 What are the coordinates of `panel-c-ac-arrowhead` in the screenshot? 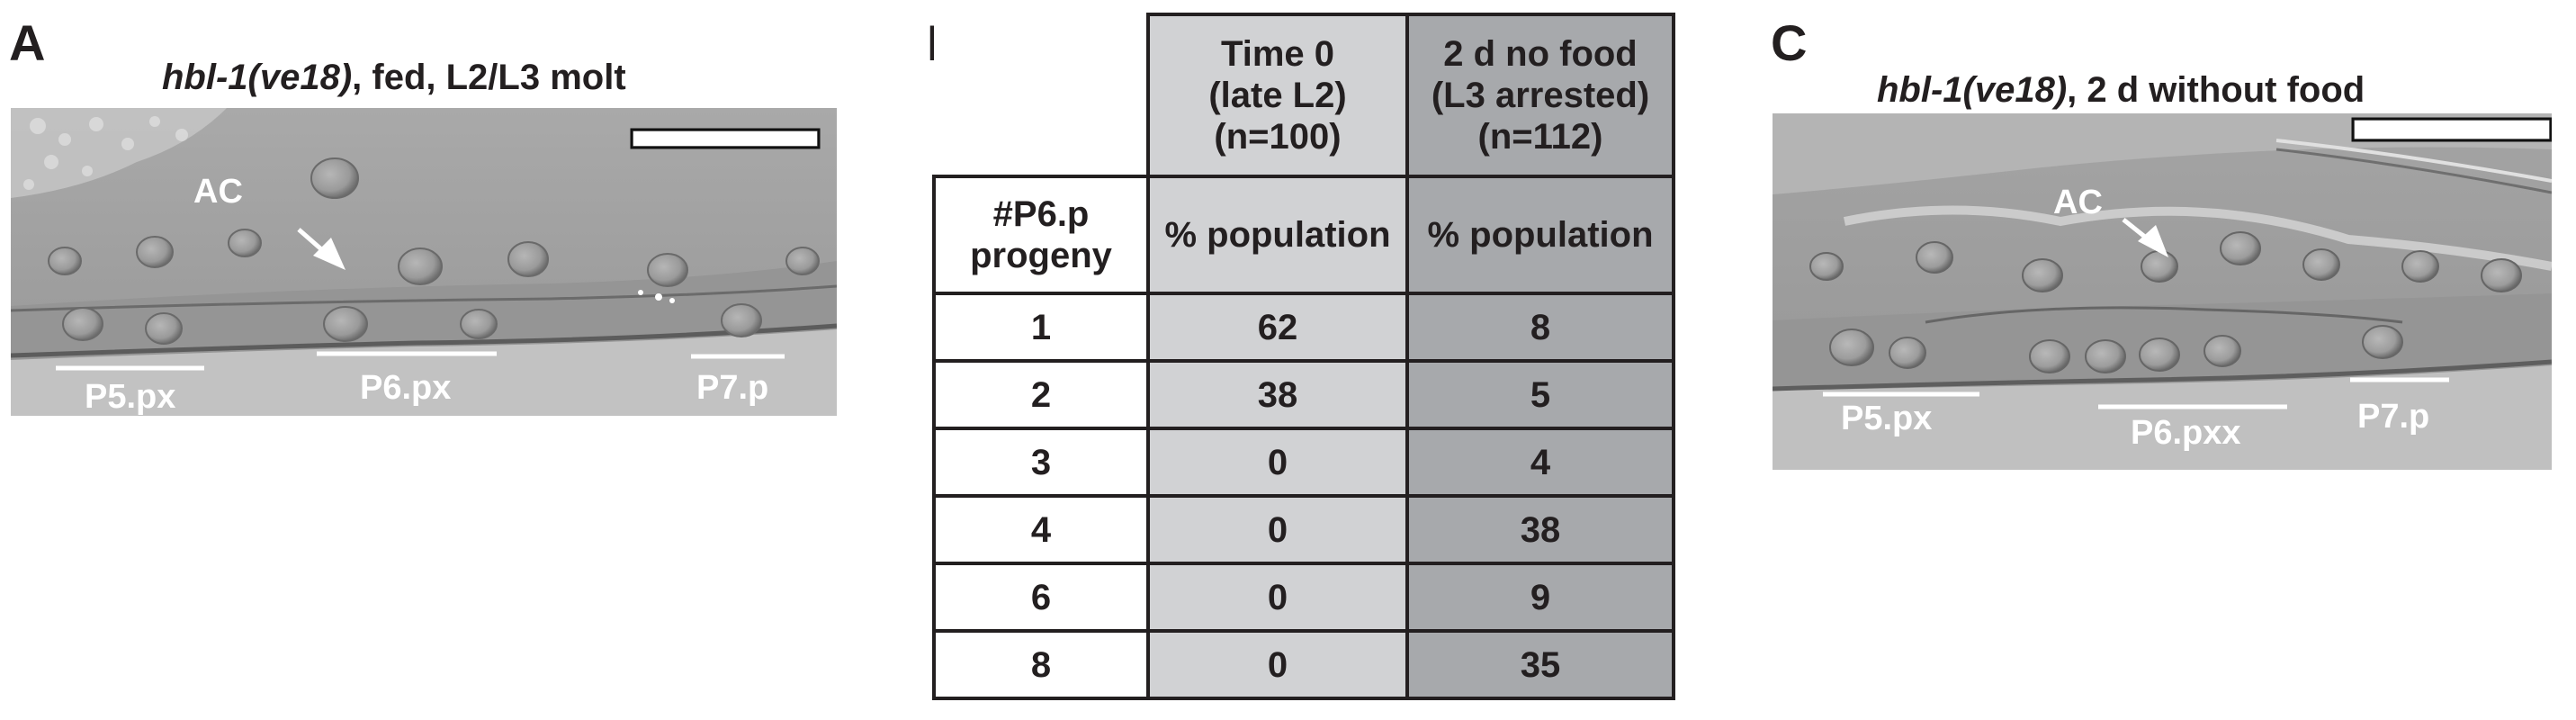 It's located at (2153, 241).